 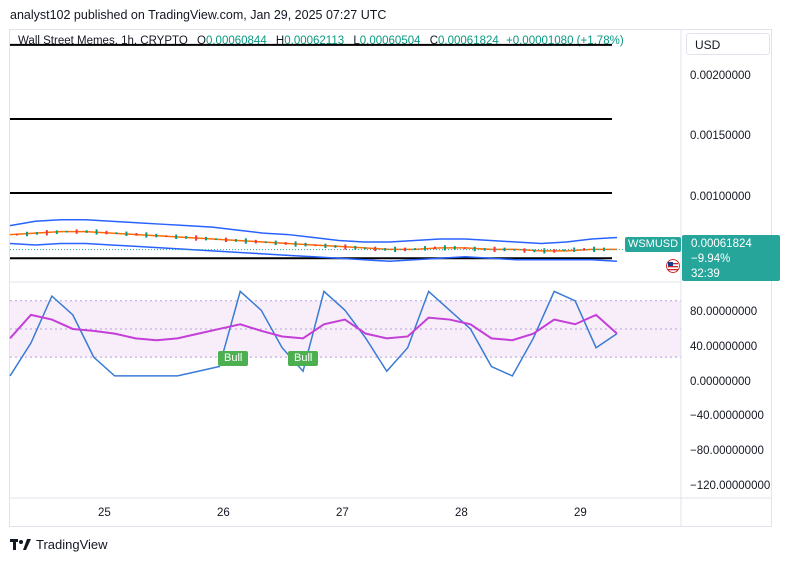 I want to click on stoch-axis-label: −80.00000000, so click(x=727, y=451).